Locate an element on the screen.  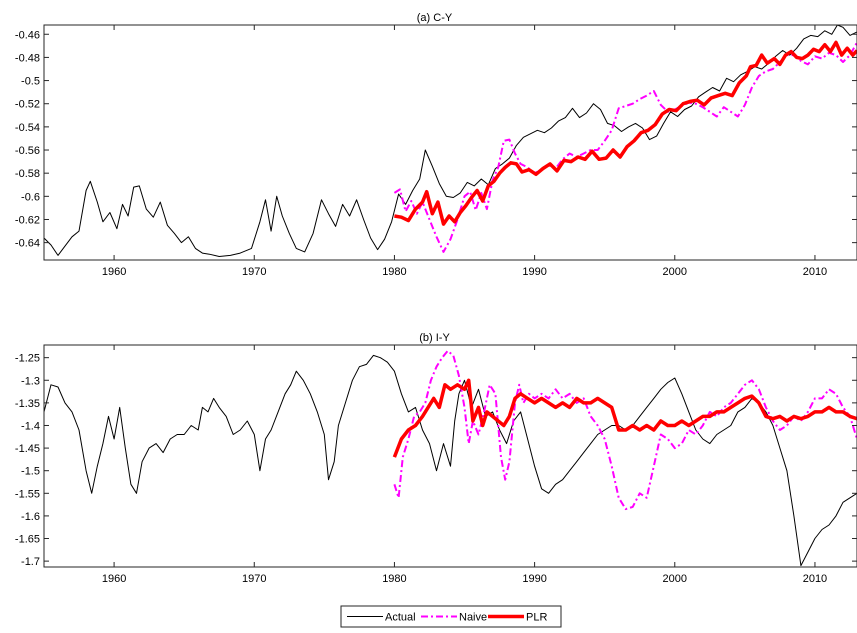
y-tick-label: -0.64 is located at coordinates (27, 244).